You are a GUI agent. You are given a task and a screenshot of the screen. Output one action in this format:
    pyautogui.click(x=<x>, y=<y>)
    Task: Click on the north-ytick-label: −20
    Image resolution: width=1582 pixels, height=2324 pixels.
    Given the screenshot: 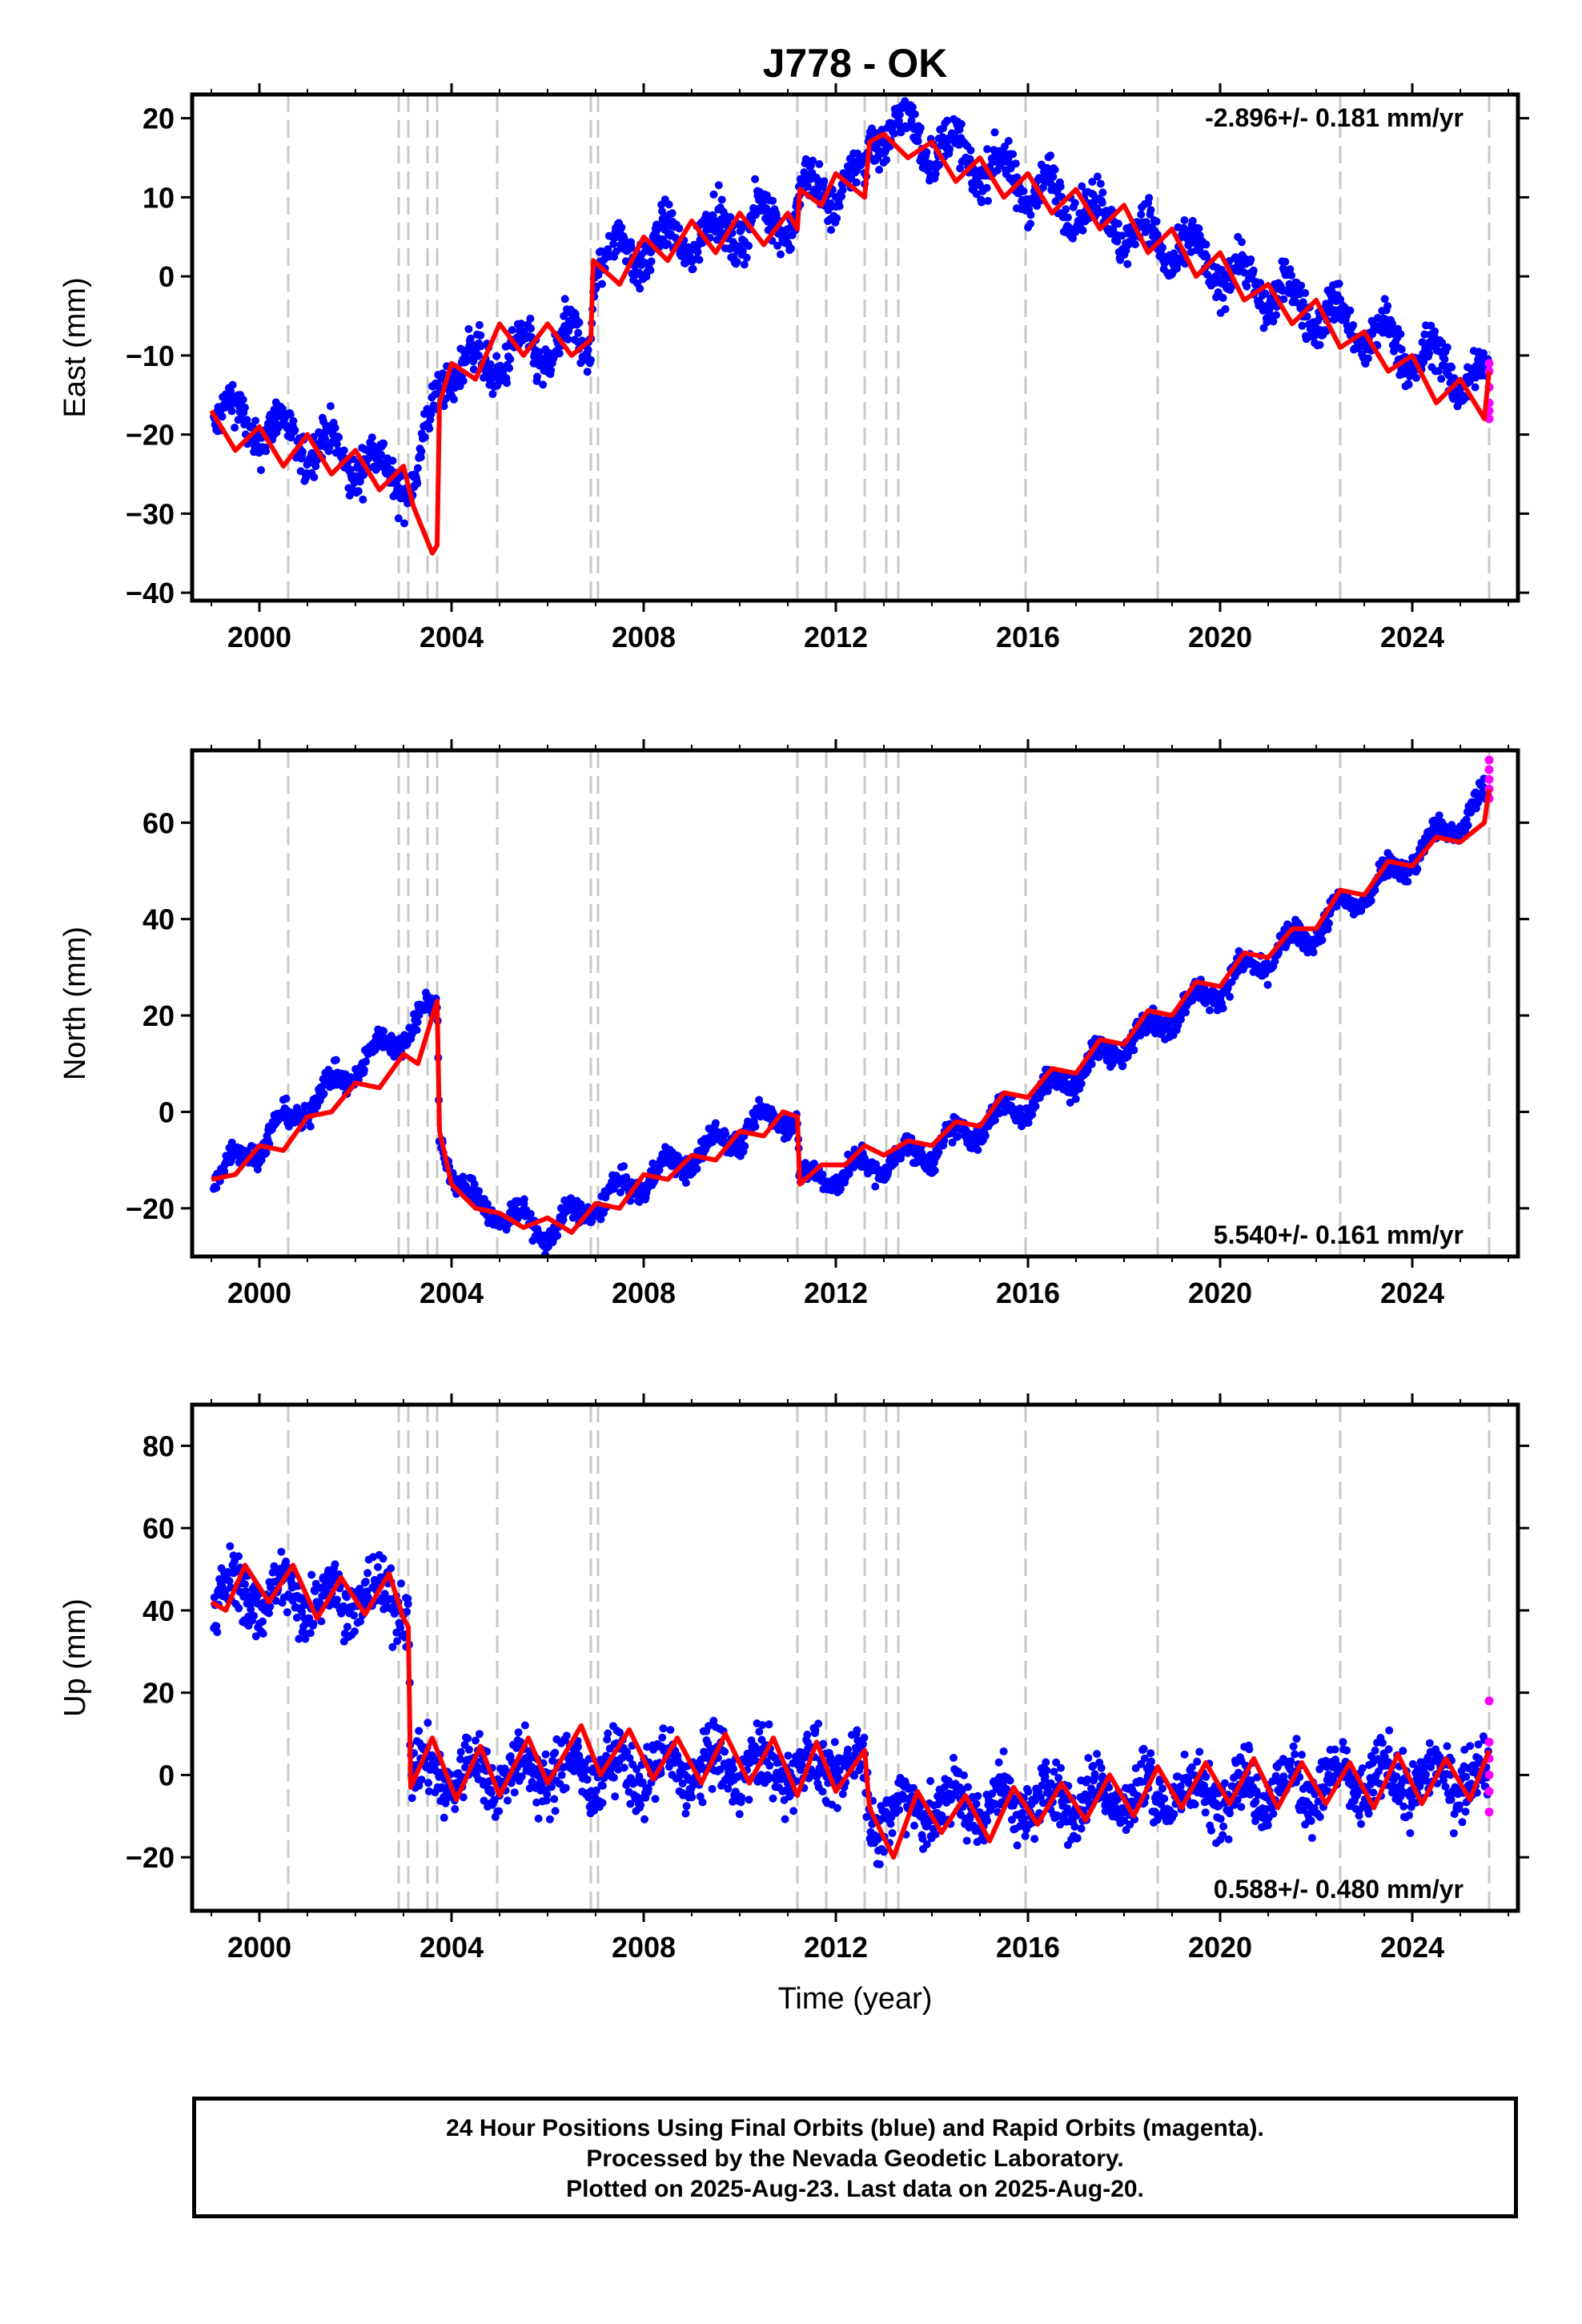 What is the action you would take?
    pyautogui.click(x=151, y=1208)
    